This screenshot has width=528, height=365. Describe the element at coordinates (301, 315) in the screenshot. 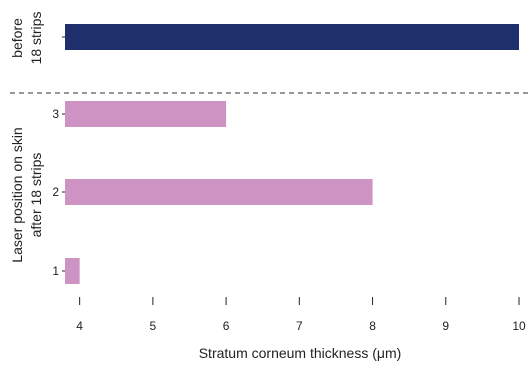

I see `x-axis-ticks: 4 5 6 7 8 9 10` at that location.